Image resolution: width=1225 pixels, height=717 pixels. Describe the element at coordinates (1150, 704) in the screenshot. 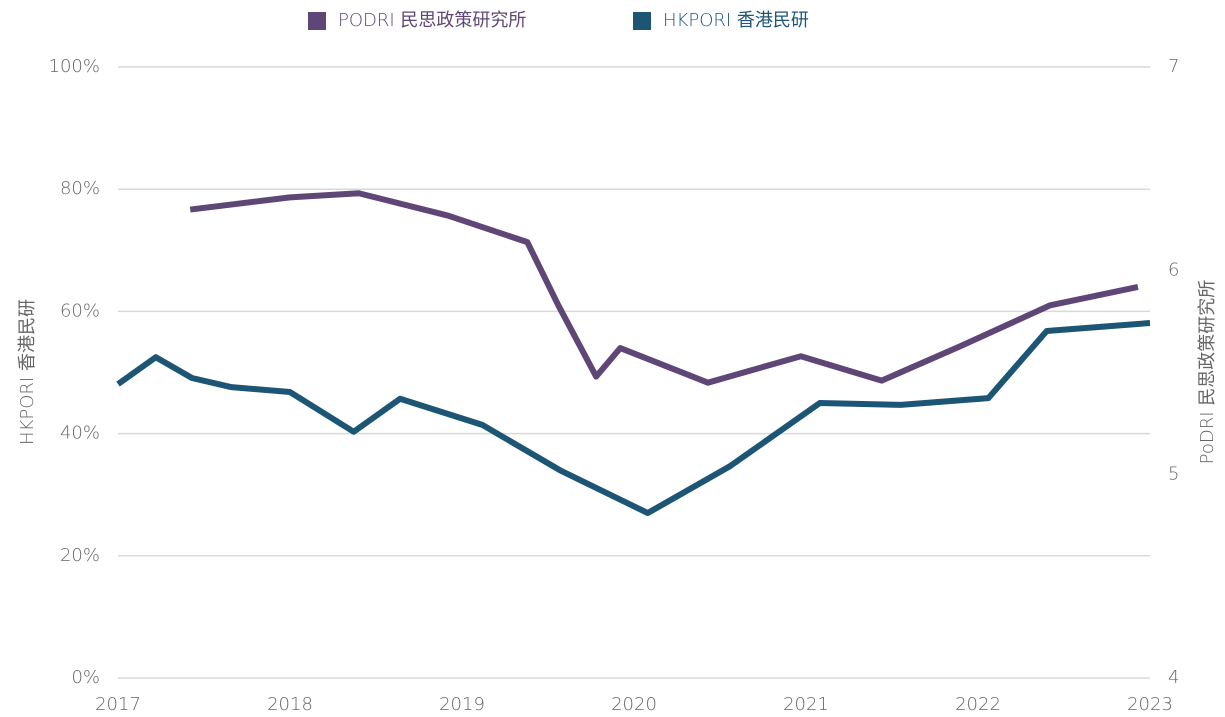

I see `x-tick-label: 2023` at that location.